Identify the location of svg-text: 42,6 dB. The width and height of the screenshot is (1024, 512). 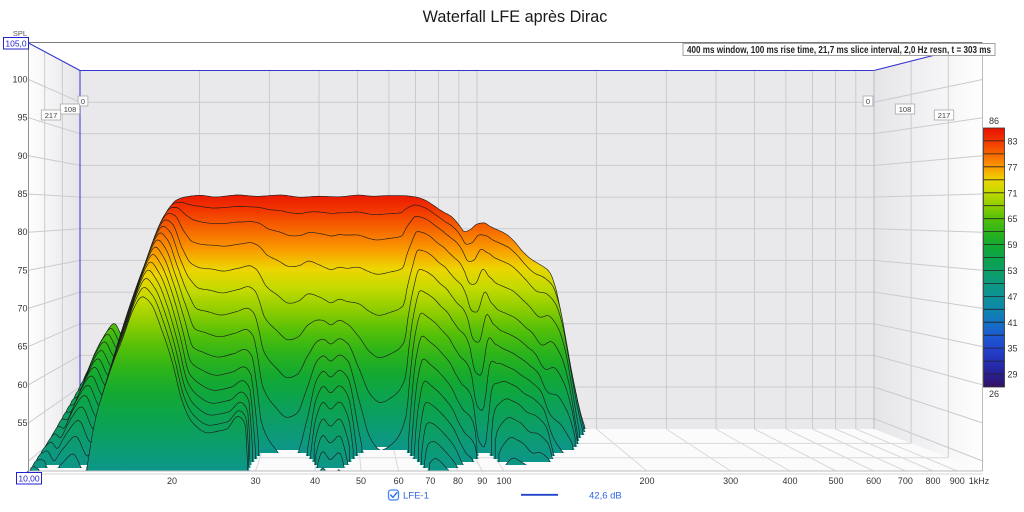
(605, 496).